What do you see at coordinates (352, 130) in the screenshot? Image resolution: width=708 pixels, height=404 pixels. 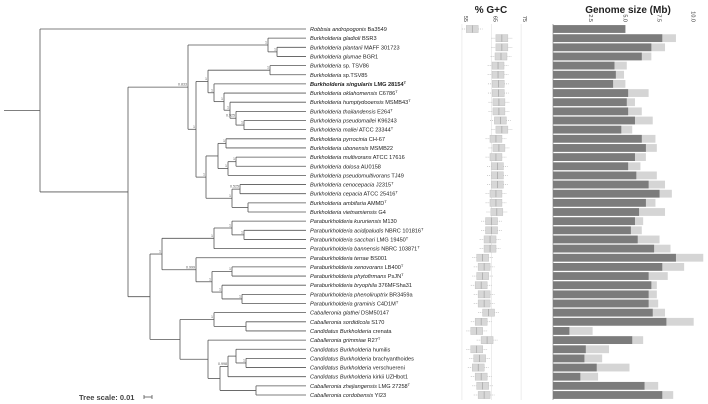 I see `taxon-label: Burkholderia mallei ATCC 23344T` at bounding box center [352, 130].